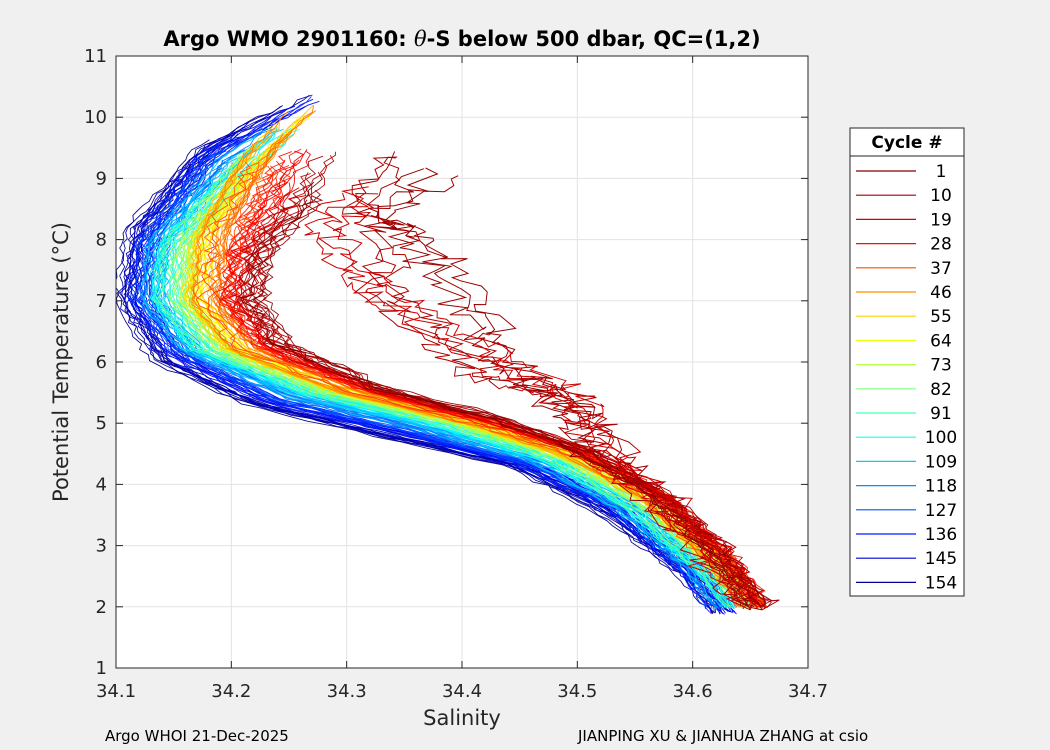 This screenshot has width=1050, height=750. I want to click on legend-title: Cycle #, so click(906, 143).